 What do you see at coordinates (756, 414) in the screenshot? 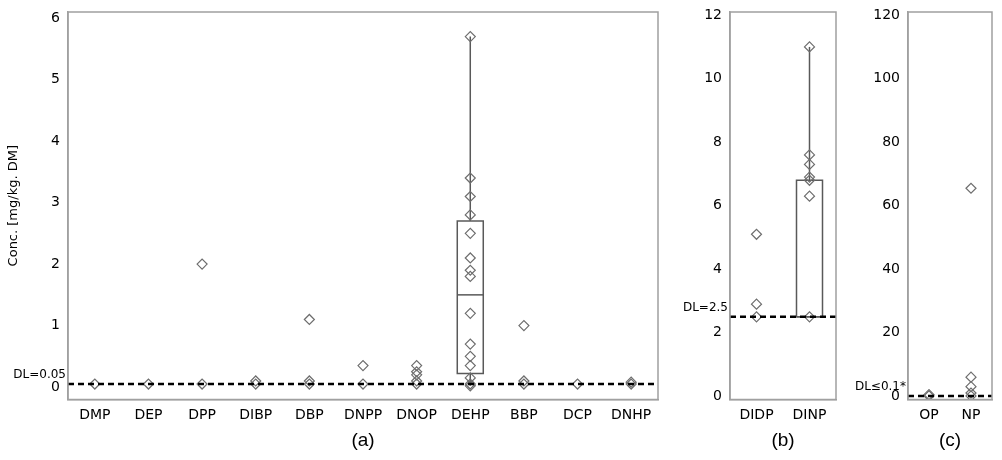
I see `x-tick-label: DIDP` at bounding box center [756, 414].